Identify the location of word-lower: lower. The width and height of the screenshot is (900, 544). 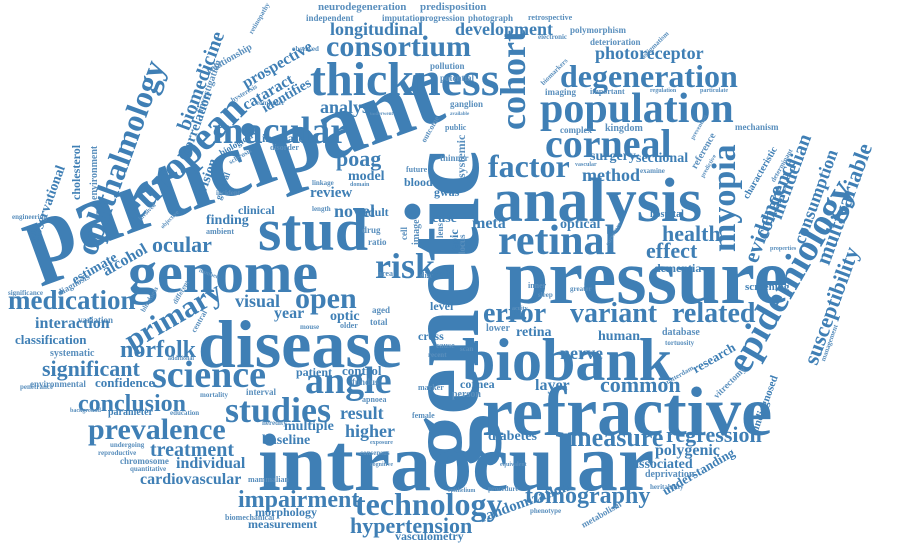
(498, 328).